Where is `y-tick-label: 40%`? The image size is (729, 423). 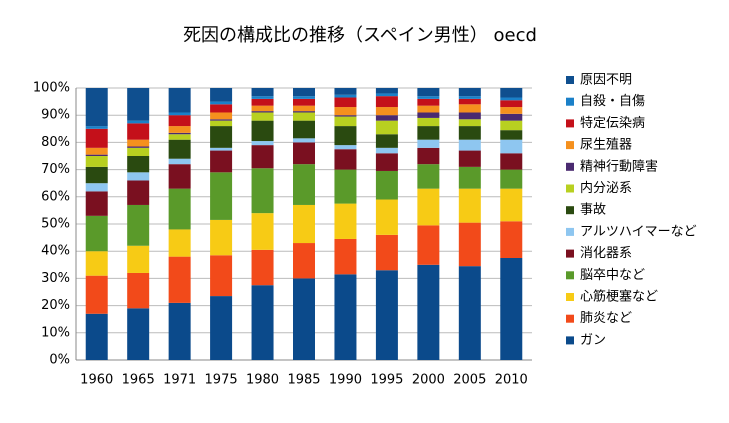 y-tick-label: 40% is located at coordinates (55, 251).